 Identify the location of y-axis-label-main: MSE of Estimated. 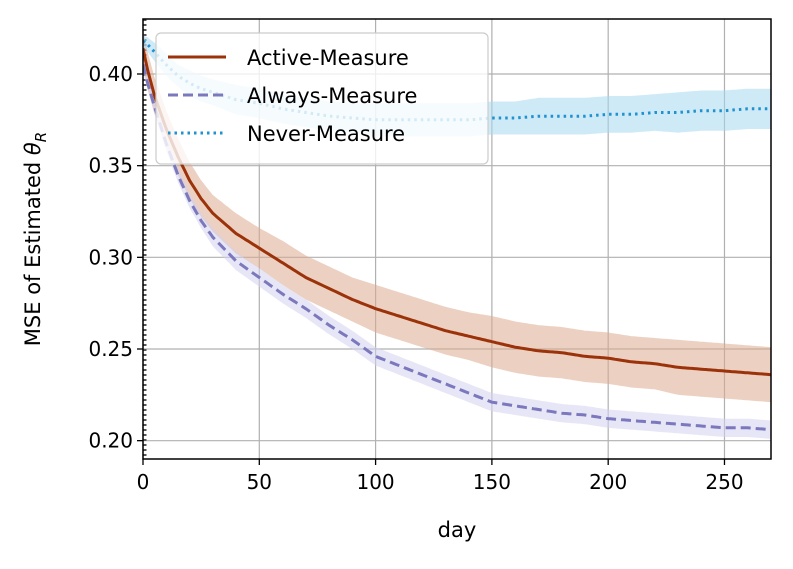
(33, 250).